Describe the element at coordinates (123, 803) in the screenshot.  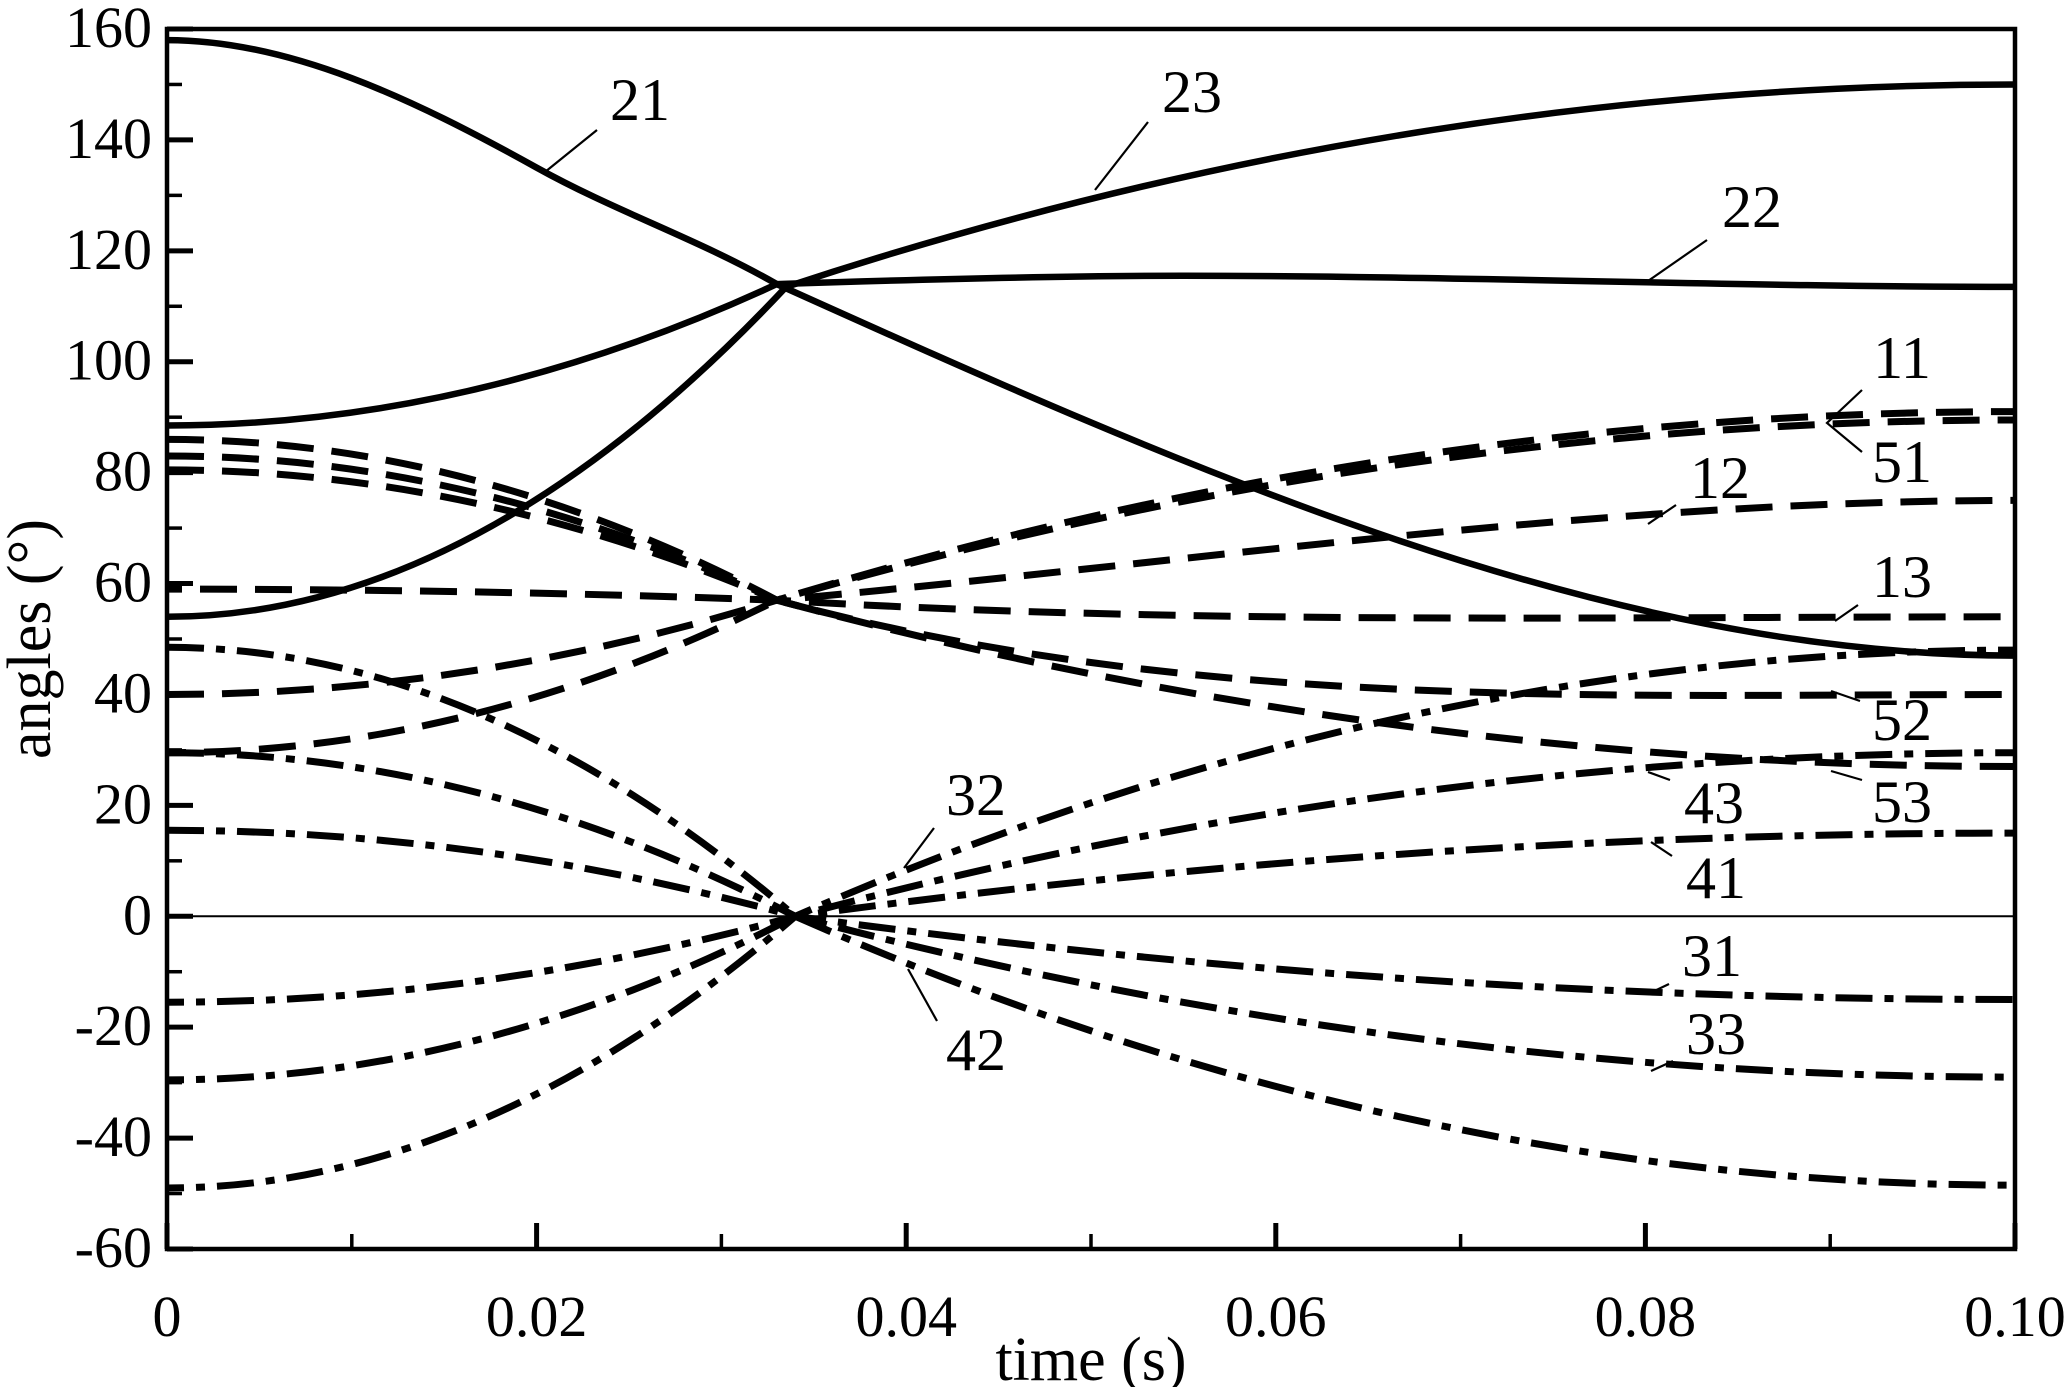
I see `y-tick-label: 20` at that location.